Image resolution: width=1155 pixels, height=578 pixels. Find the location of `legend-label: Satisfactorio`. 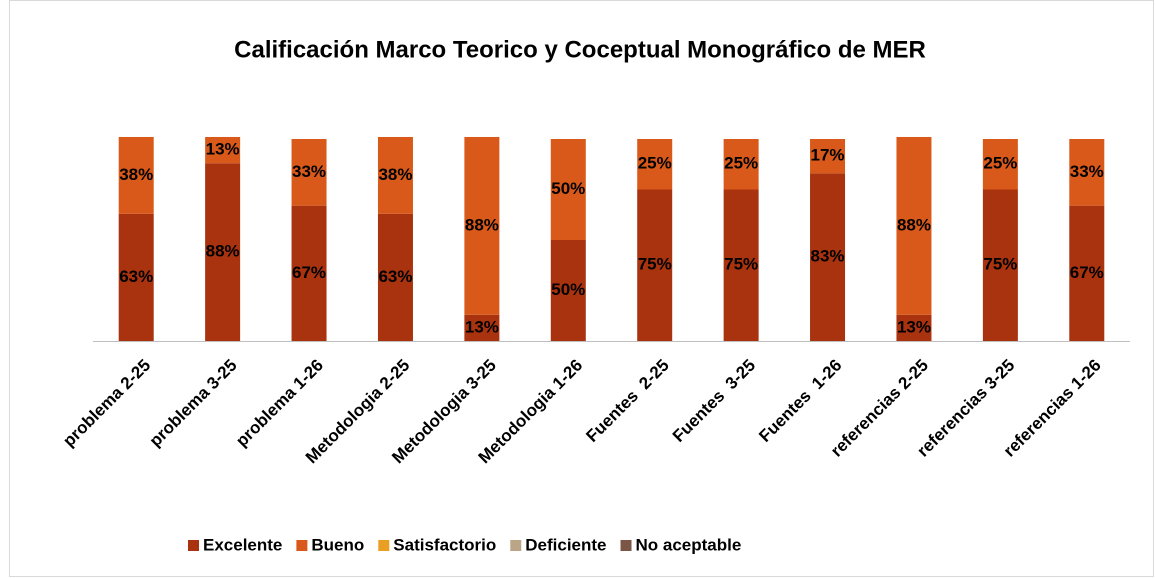

legend-label: Satisfactorio is located at coordinates (444, 544).